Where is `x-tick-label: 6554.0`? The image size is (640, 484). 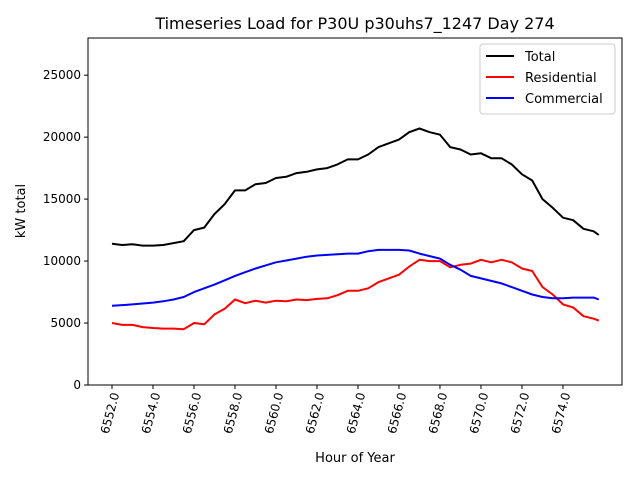
x-tick-label: 6554.0 is located at coordinates (151, 413).